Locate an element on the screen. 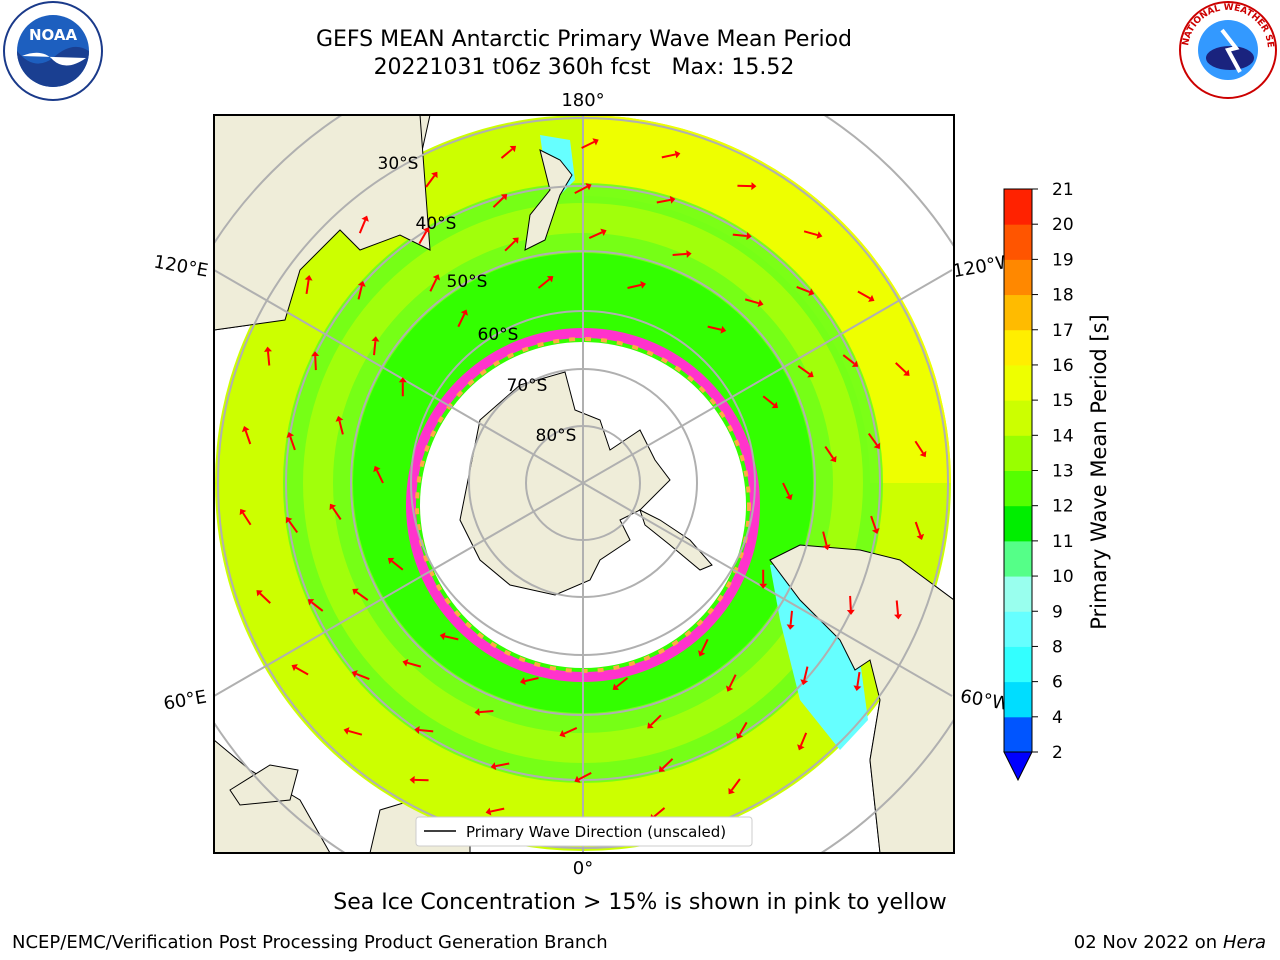  lat-label-30s: 30°S is located at coordinates (398, 164).